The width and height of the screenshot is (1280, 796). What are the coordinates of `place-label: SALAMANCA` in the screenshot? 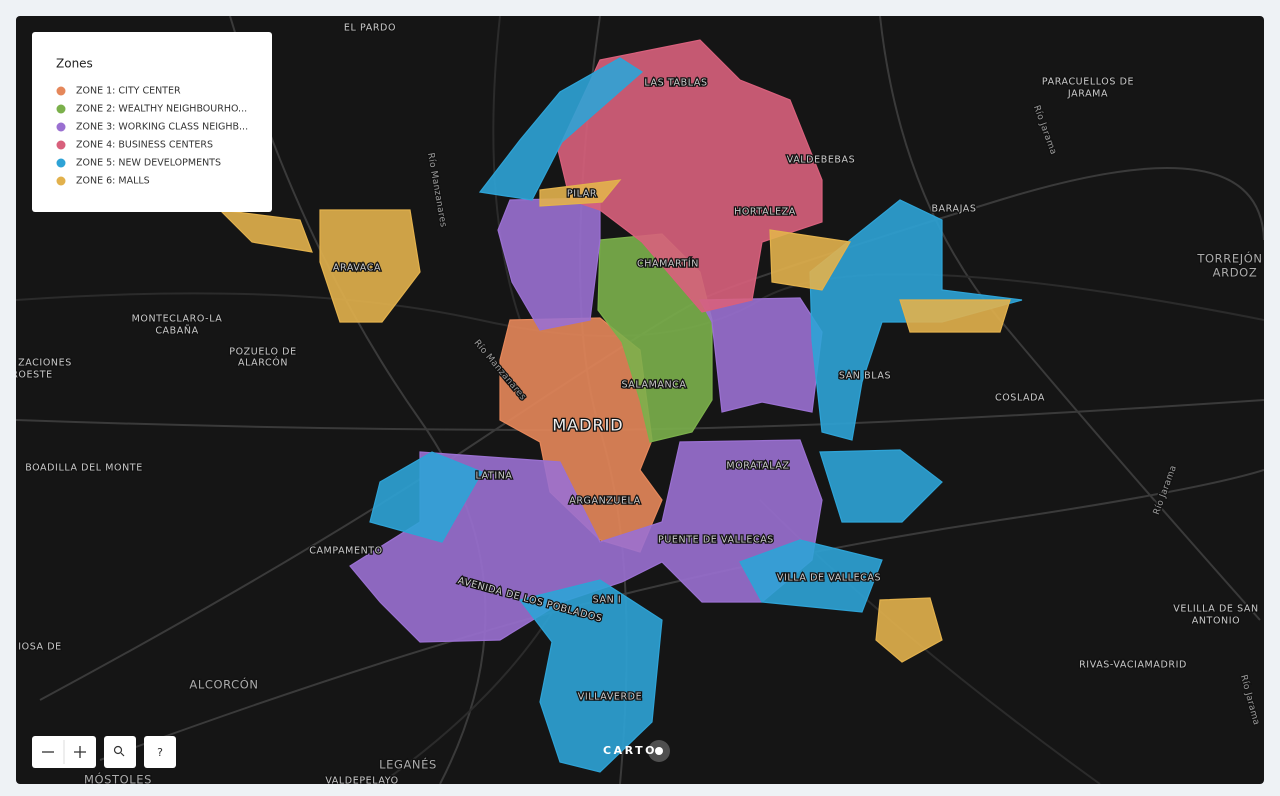 It's located at (653, 385).